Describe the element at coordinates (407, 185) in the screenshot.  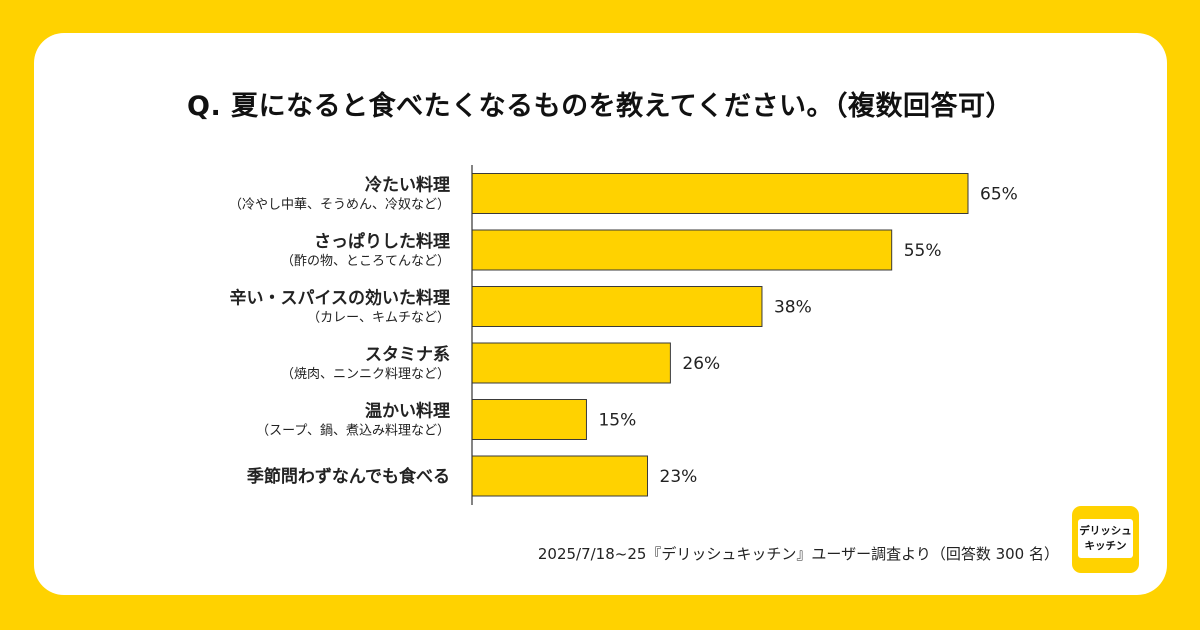
I see `category-label-0: 冷たい料理` at that location.